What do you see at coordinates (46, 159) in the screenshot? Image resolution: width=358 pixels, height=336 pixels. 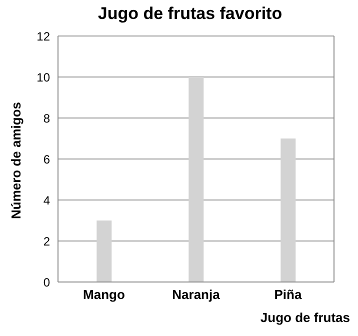 I see `y-tick-label: 6` at bounding box center [46, 159].